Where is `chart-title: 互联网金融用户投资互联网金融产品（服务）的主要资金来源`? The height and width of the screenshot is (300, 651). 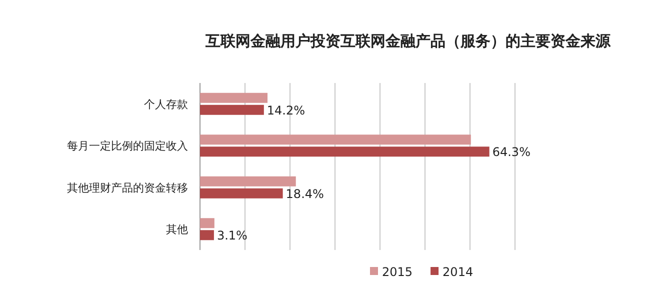 chart-title: 互联网金融用户投资互联网金融产品（服务）的主要资金来源 is located at coordinates (408, 41).